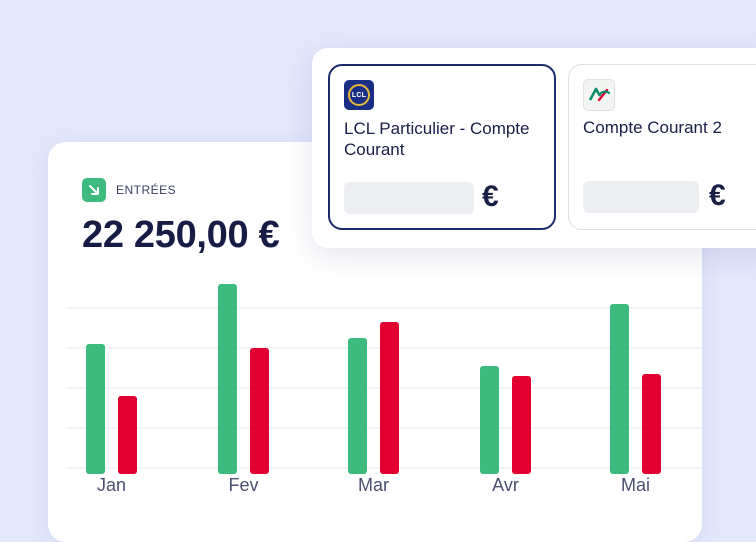  Describe the element at coordinates (359, 95) in the screenshot. I see `lcl-logo-icon: LCL` at that location.